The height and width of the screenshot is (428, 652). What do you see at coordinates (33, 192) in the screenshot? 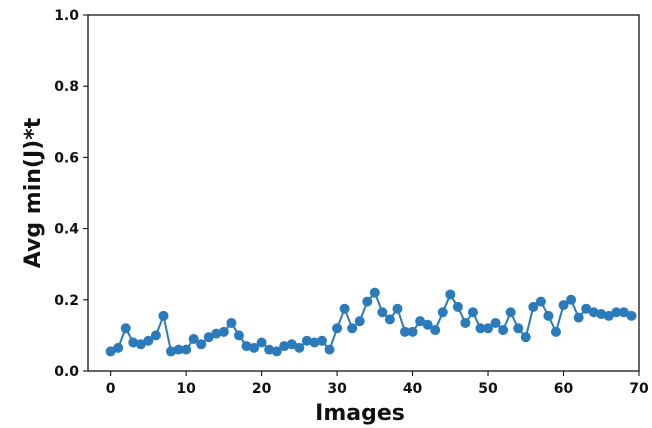
I see `y-axis-title: Avg min(J)*t` at bounding box center [33, 192].